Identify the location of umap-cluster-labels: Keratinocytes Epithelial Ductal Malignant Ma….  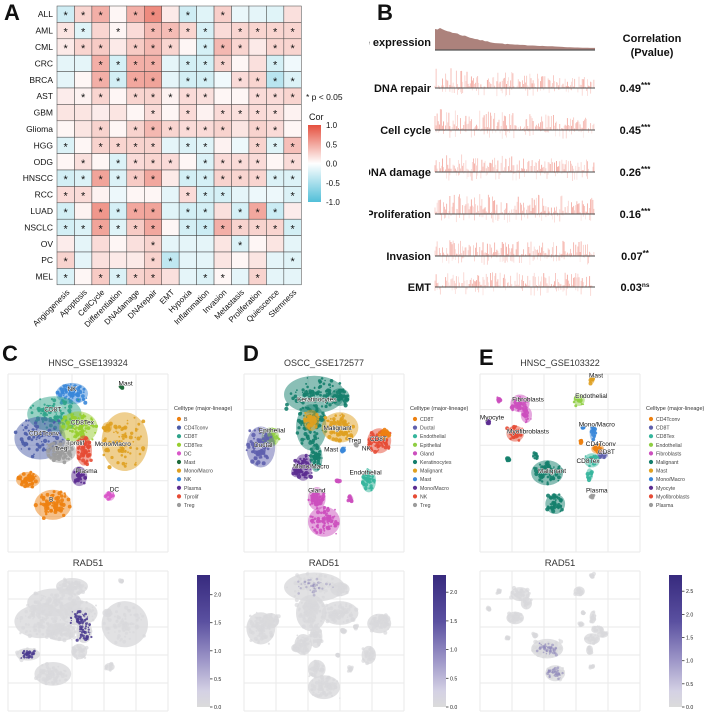
(321, 445).